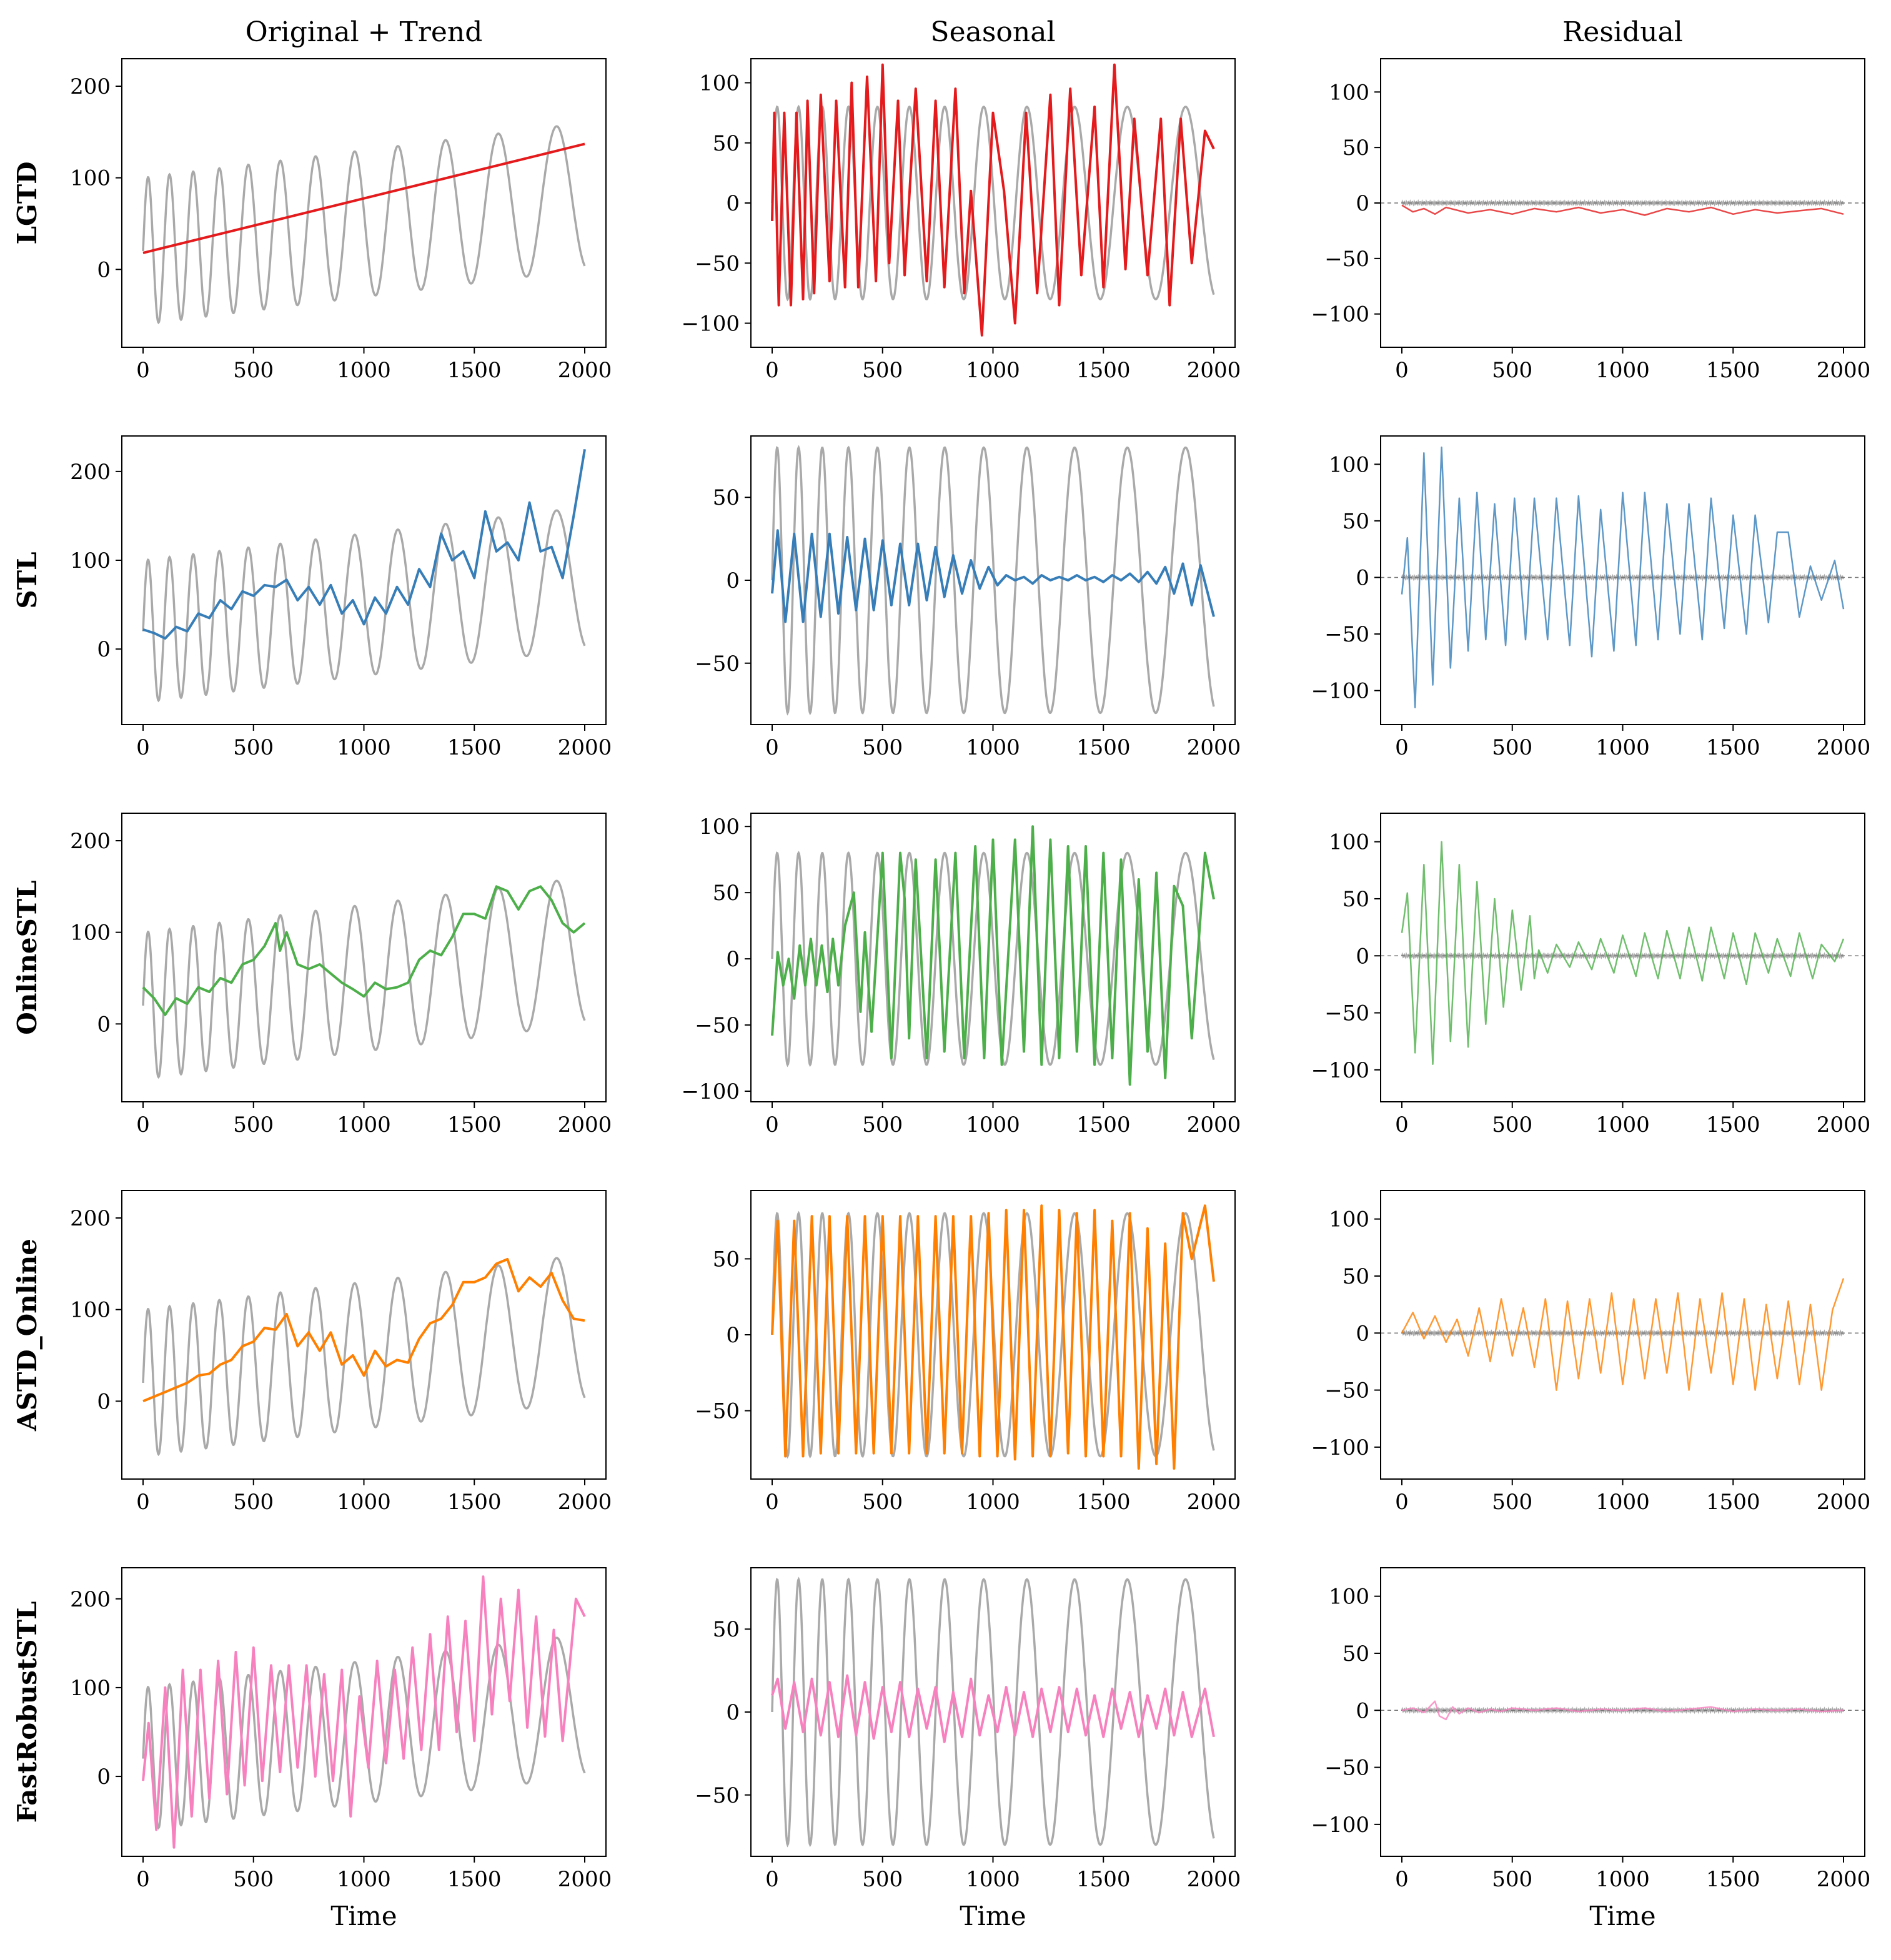  I want to click on panel-astd-online-residual: 0 500 1000 1500 2000 −100 −50 0 50 100, so click(1591, 1352).